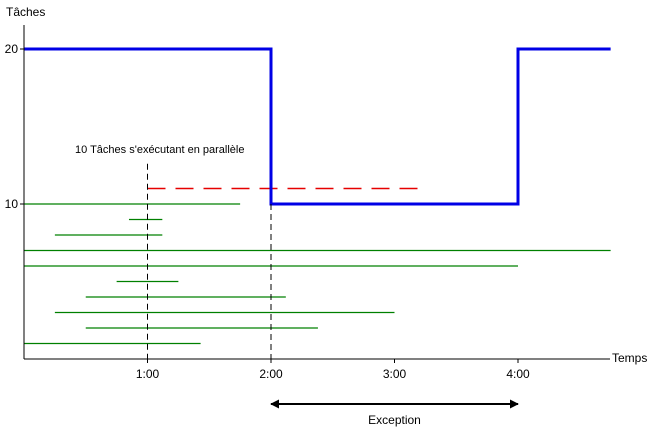 The width and height of the screenshot is (650, 430). What do you see at coordinates (25, 12) in the screenshot?
I see `y-axis-label: Tâches` at bounding box center [25, 12].